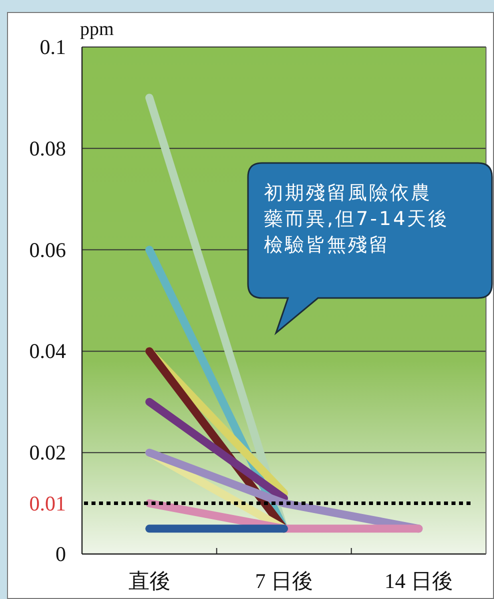 Image resolution: width=494 pixels, height=599 pixels. I want to click on y-tick-label: 0.02, so click(47, 452).